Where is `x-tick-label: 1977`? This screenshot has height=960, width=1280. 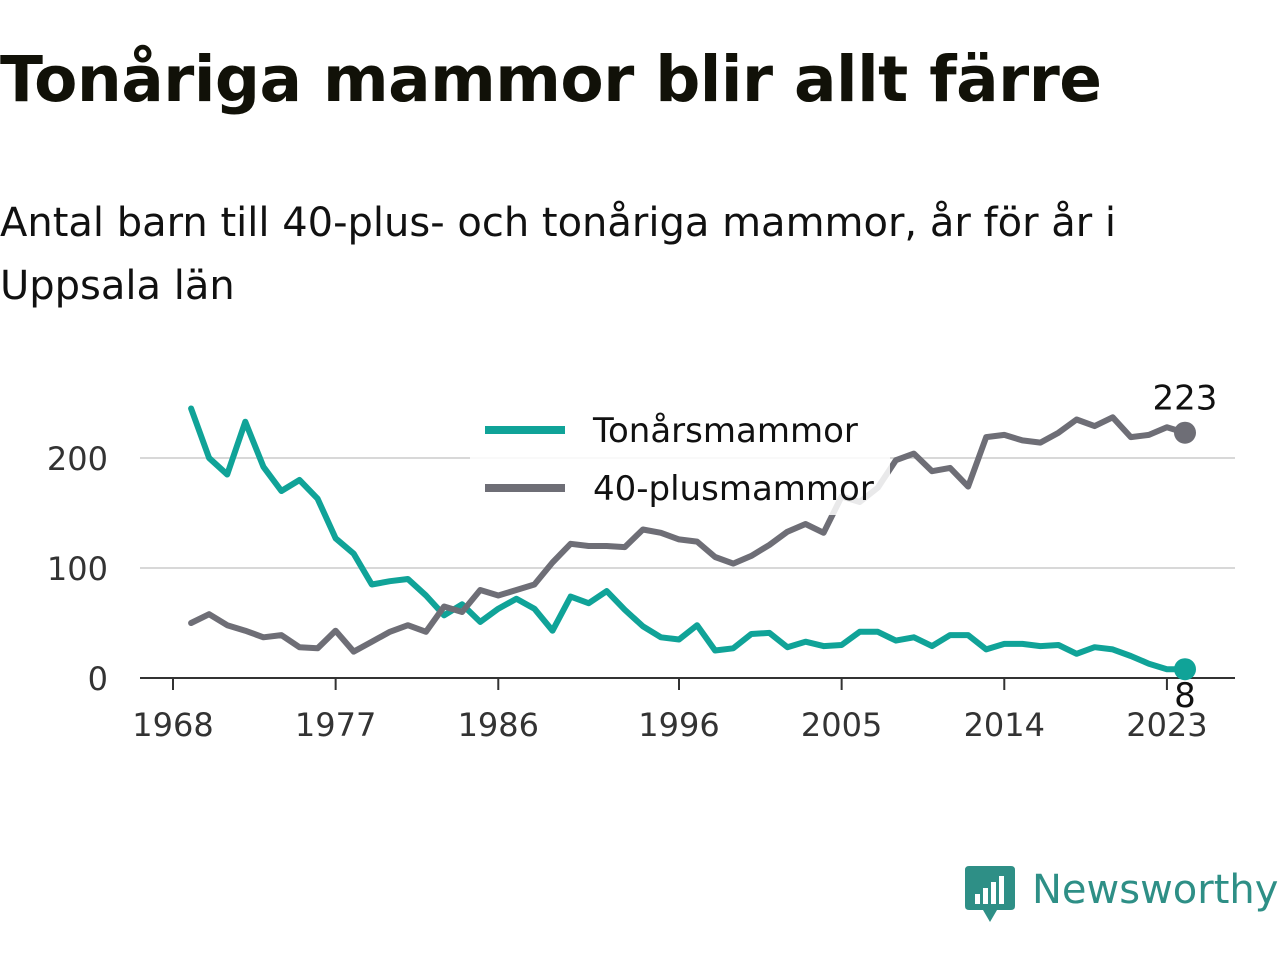
x-tick-label: 1977 is located at coordinates (335, 725).